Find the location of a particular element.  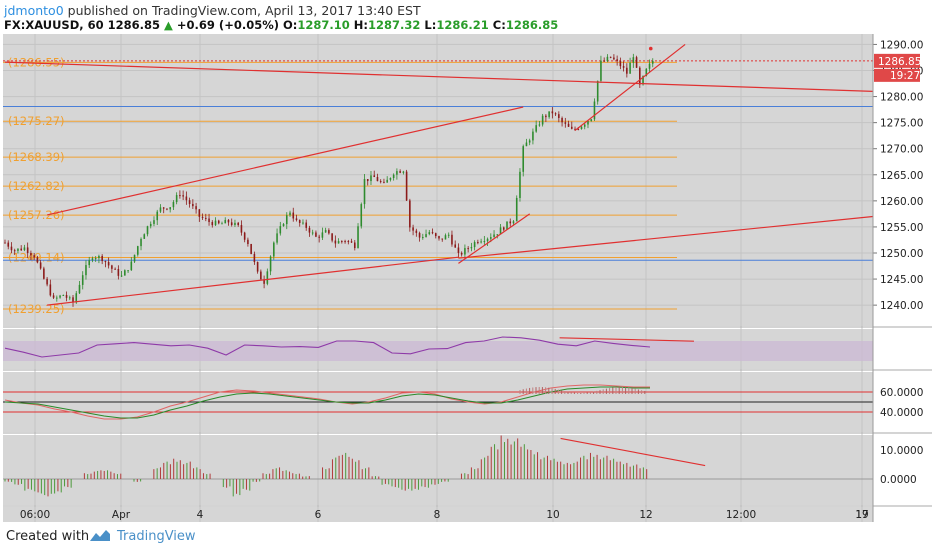

hist-tick-label-1: 0.0000 is located at coordinates (898, 480).